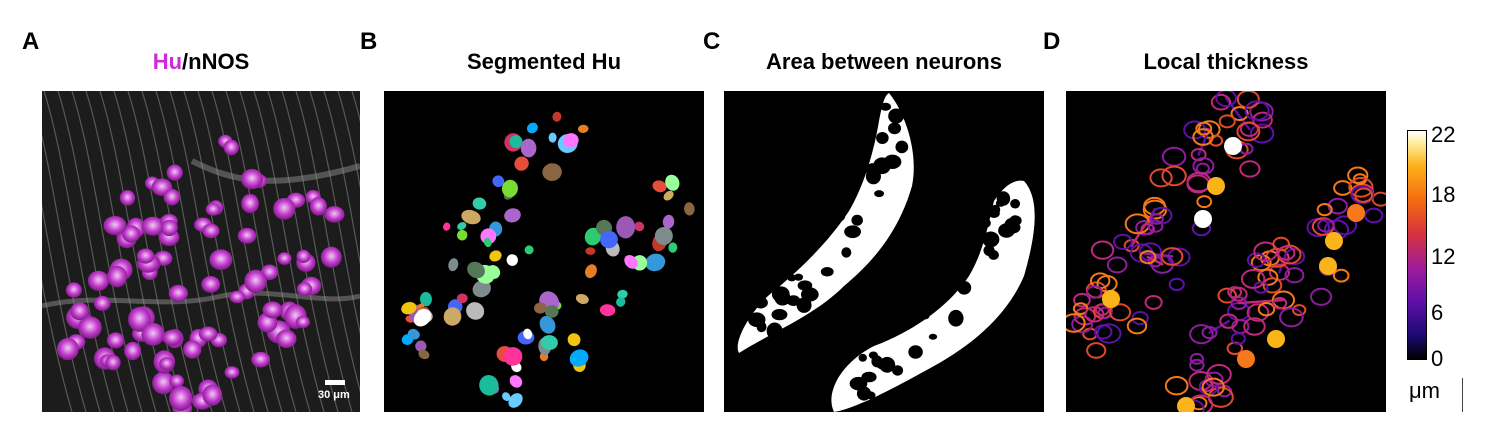 This screenshot has height=440, width=1508. What do you see at coordinates (712, 41) in the screenshot?
I see `panel-letter-c: C` at bounding box center [712, 41].